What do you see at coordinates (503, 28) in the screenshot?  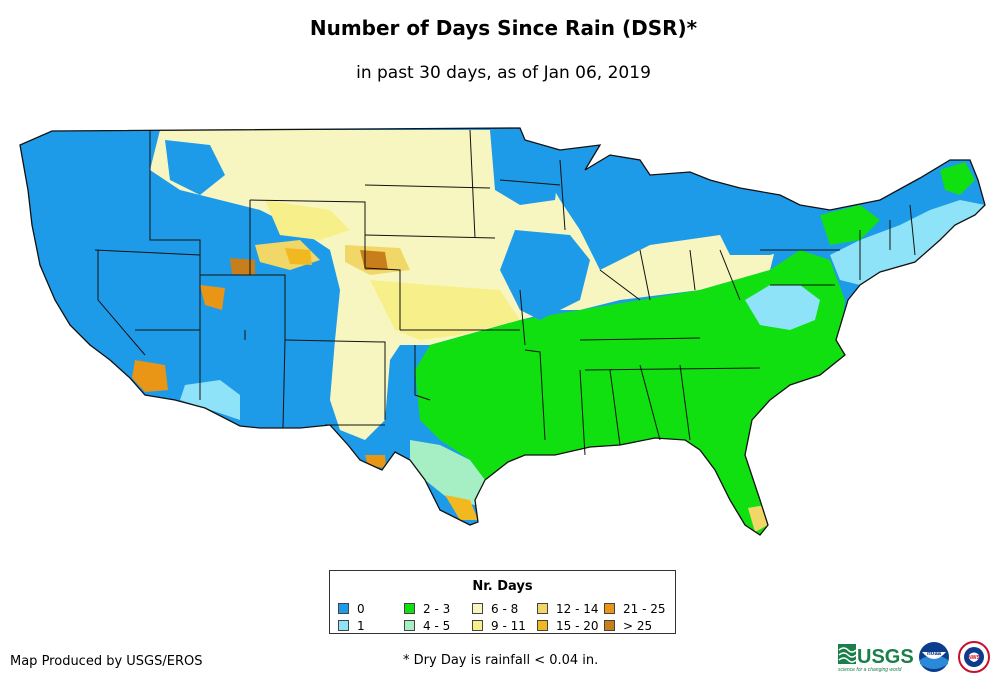 I see `map-title: Number of Days Since Rain (DSR)*` at bounding box center [503, 28].